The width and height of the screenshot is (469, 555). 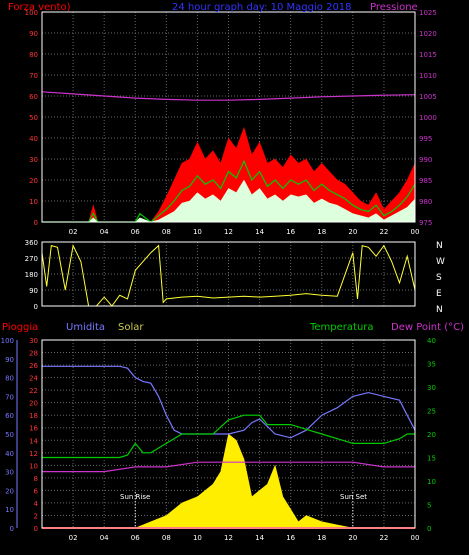 What do you see at coordinates (33, 454) in the screenshot?
I see `rain-tick-label: 12` at bounding box center [33, 454].